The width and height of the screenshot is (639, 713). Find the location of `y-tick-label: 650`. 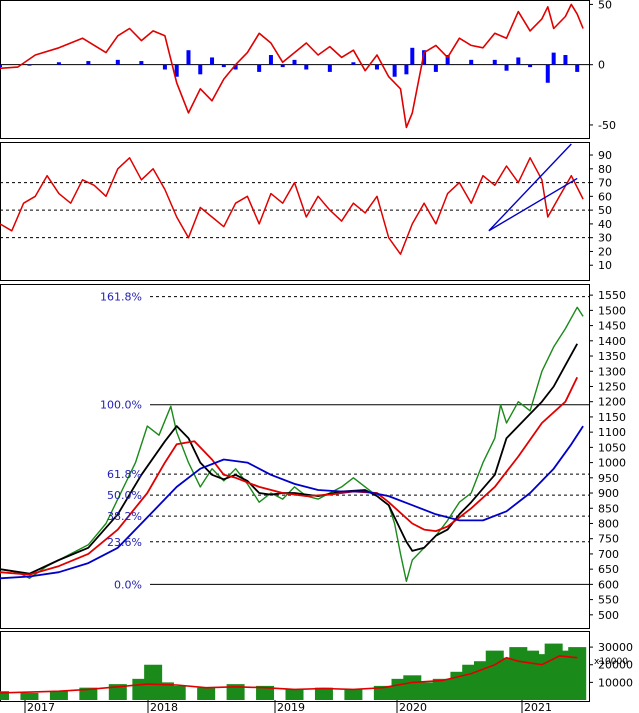

y-tick-label: 650 is located at coordinates (608, 569).